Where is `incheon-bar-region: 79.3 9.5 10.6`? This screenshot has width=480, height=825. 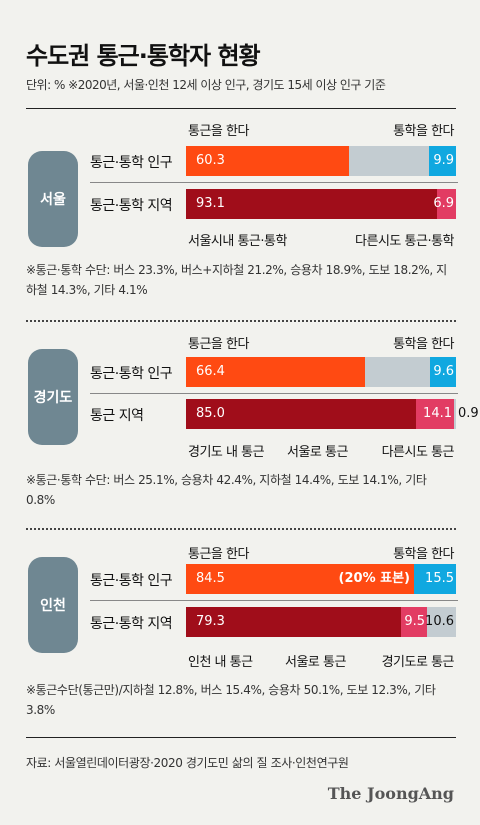
incheon-bar-region: 79.3 9.5 10.6 is located at coordinates (321, 622).